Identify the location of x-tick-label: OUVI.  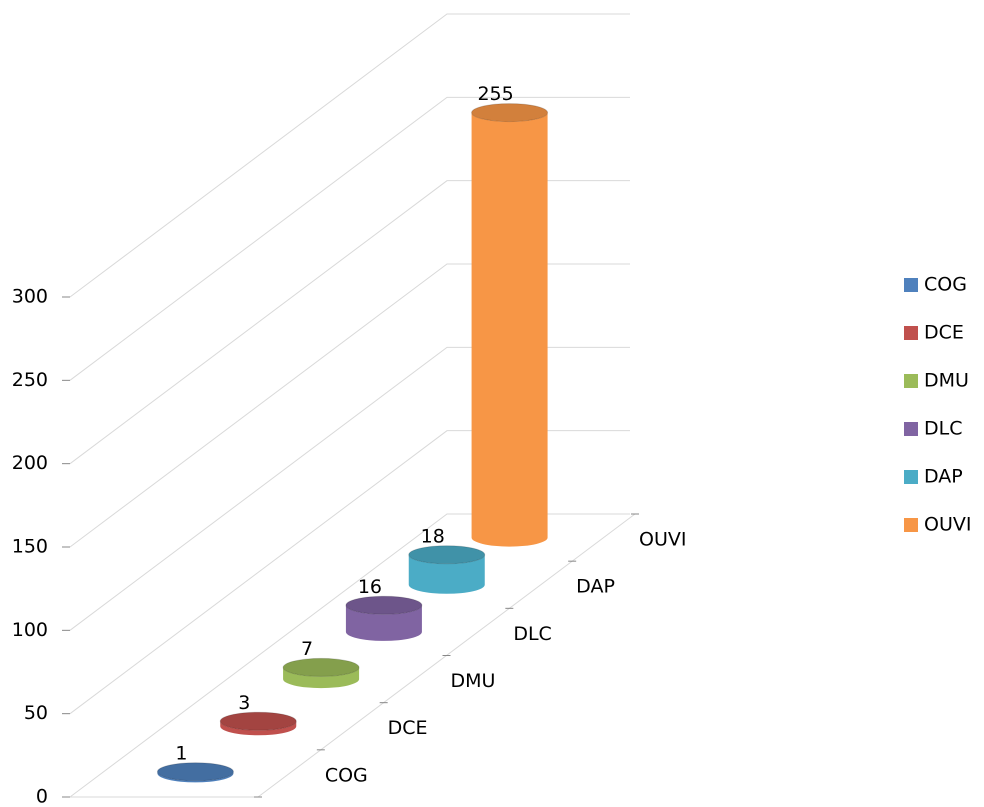
(662, 540).